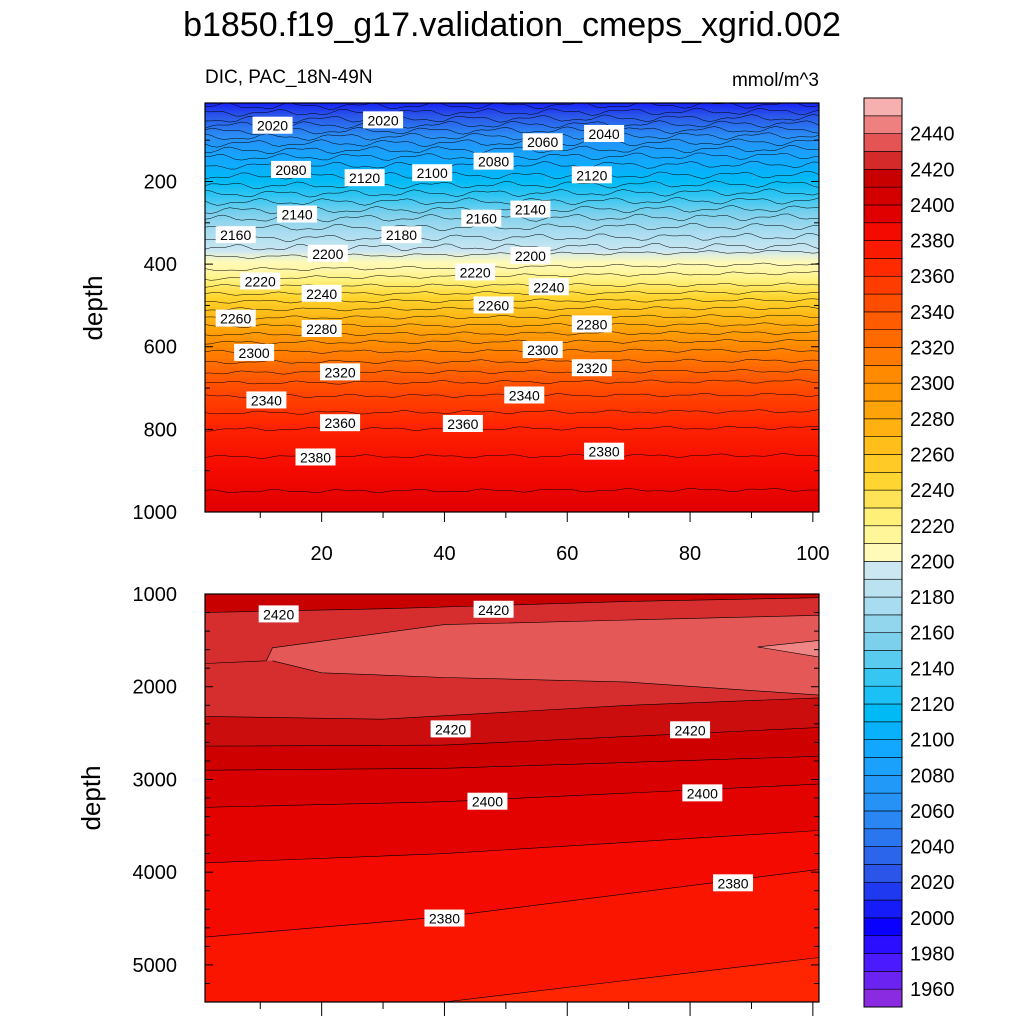 The height and width of the screenshot is (1024, 1024). I want to click on top-contour-label: 2320, so click(340, 372).